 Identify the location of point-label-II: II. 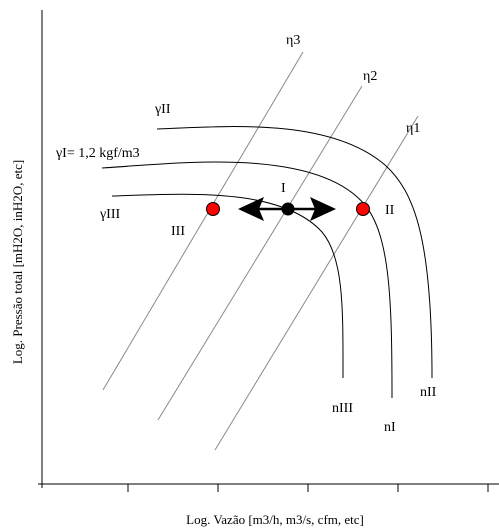
(390, 210).